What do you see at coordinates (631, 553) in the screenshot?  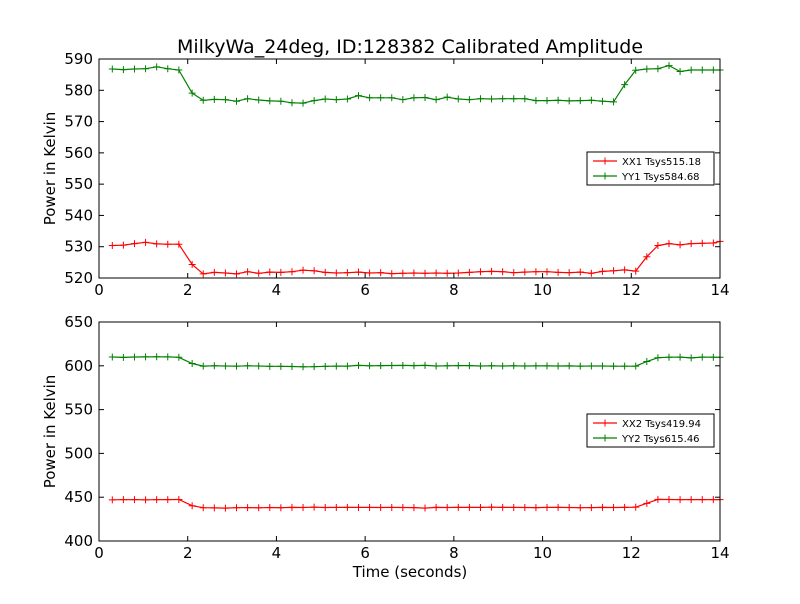 I see `x-tick-label: 12` at bounding box center [631, 553].